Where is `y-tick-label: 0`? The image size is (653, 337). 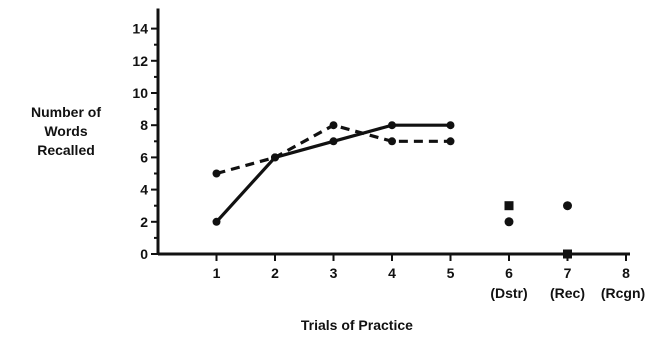 y-tick-label: 0 is located at coordinates (144, 254).